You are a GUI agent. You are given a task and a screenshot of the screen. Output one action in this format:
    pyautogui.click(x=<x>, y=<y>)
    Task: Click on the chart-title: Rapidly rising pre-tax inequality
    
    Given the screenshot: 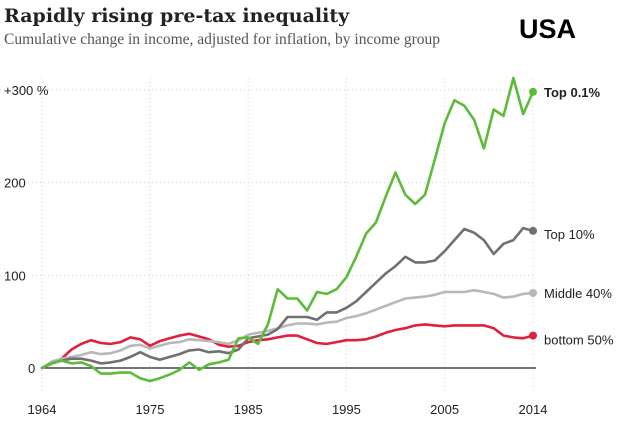 What is the action you would take?
    pyautogui.click(x=177, y=16)
    